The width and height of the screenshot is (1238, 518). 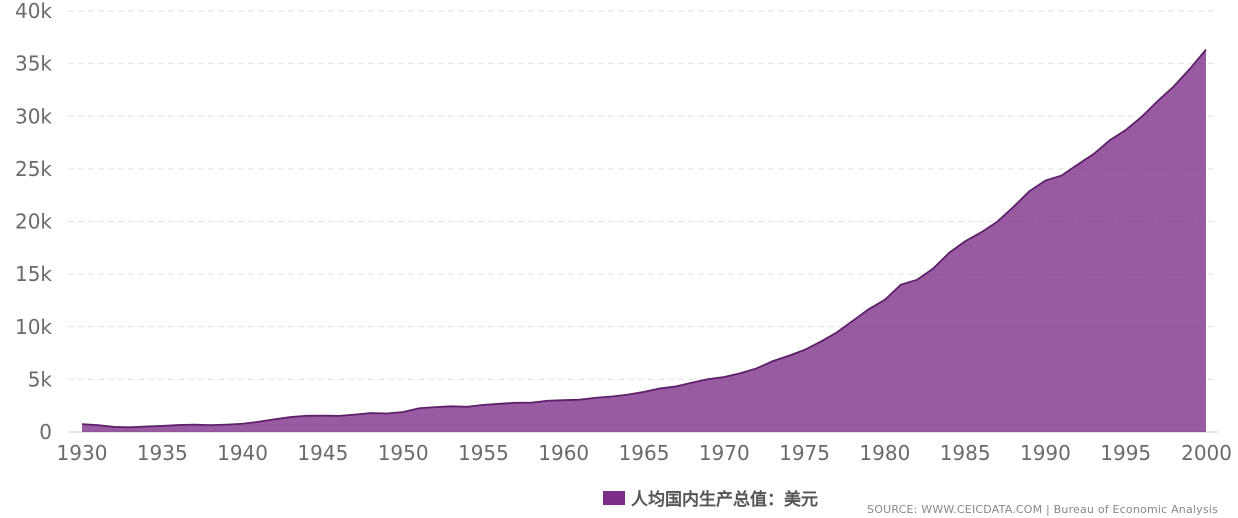 What do you see at coordinates (965, 453) in the screenshot?
I see `x-tick-label: 1985` at bounding box center [965, 453].